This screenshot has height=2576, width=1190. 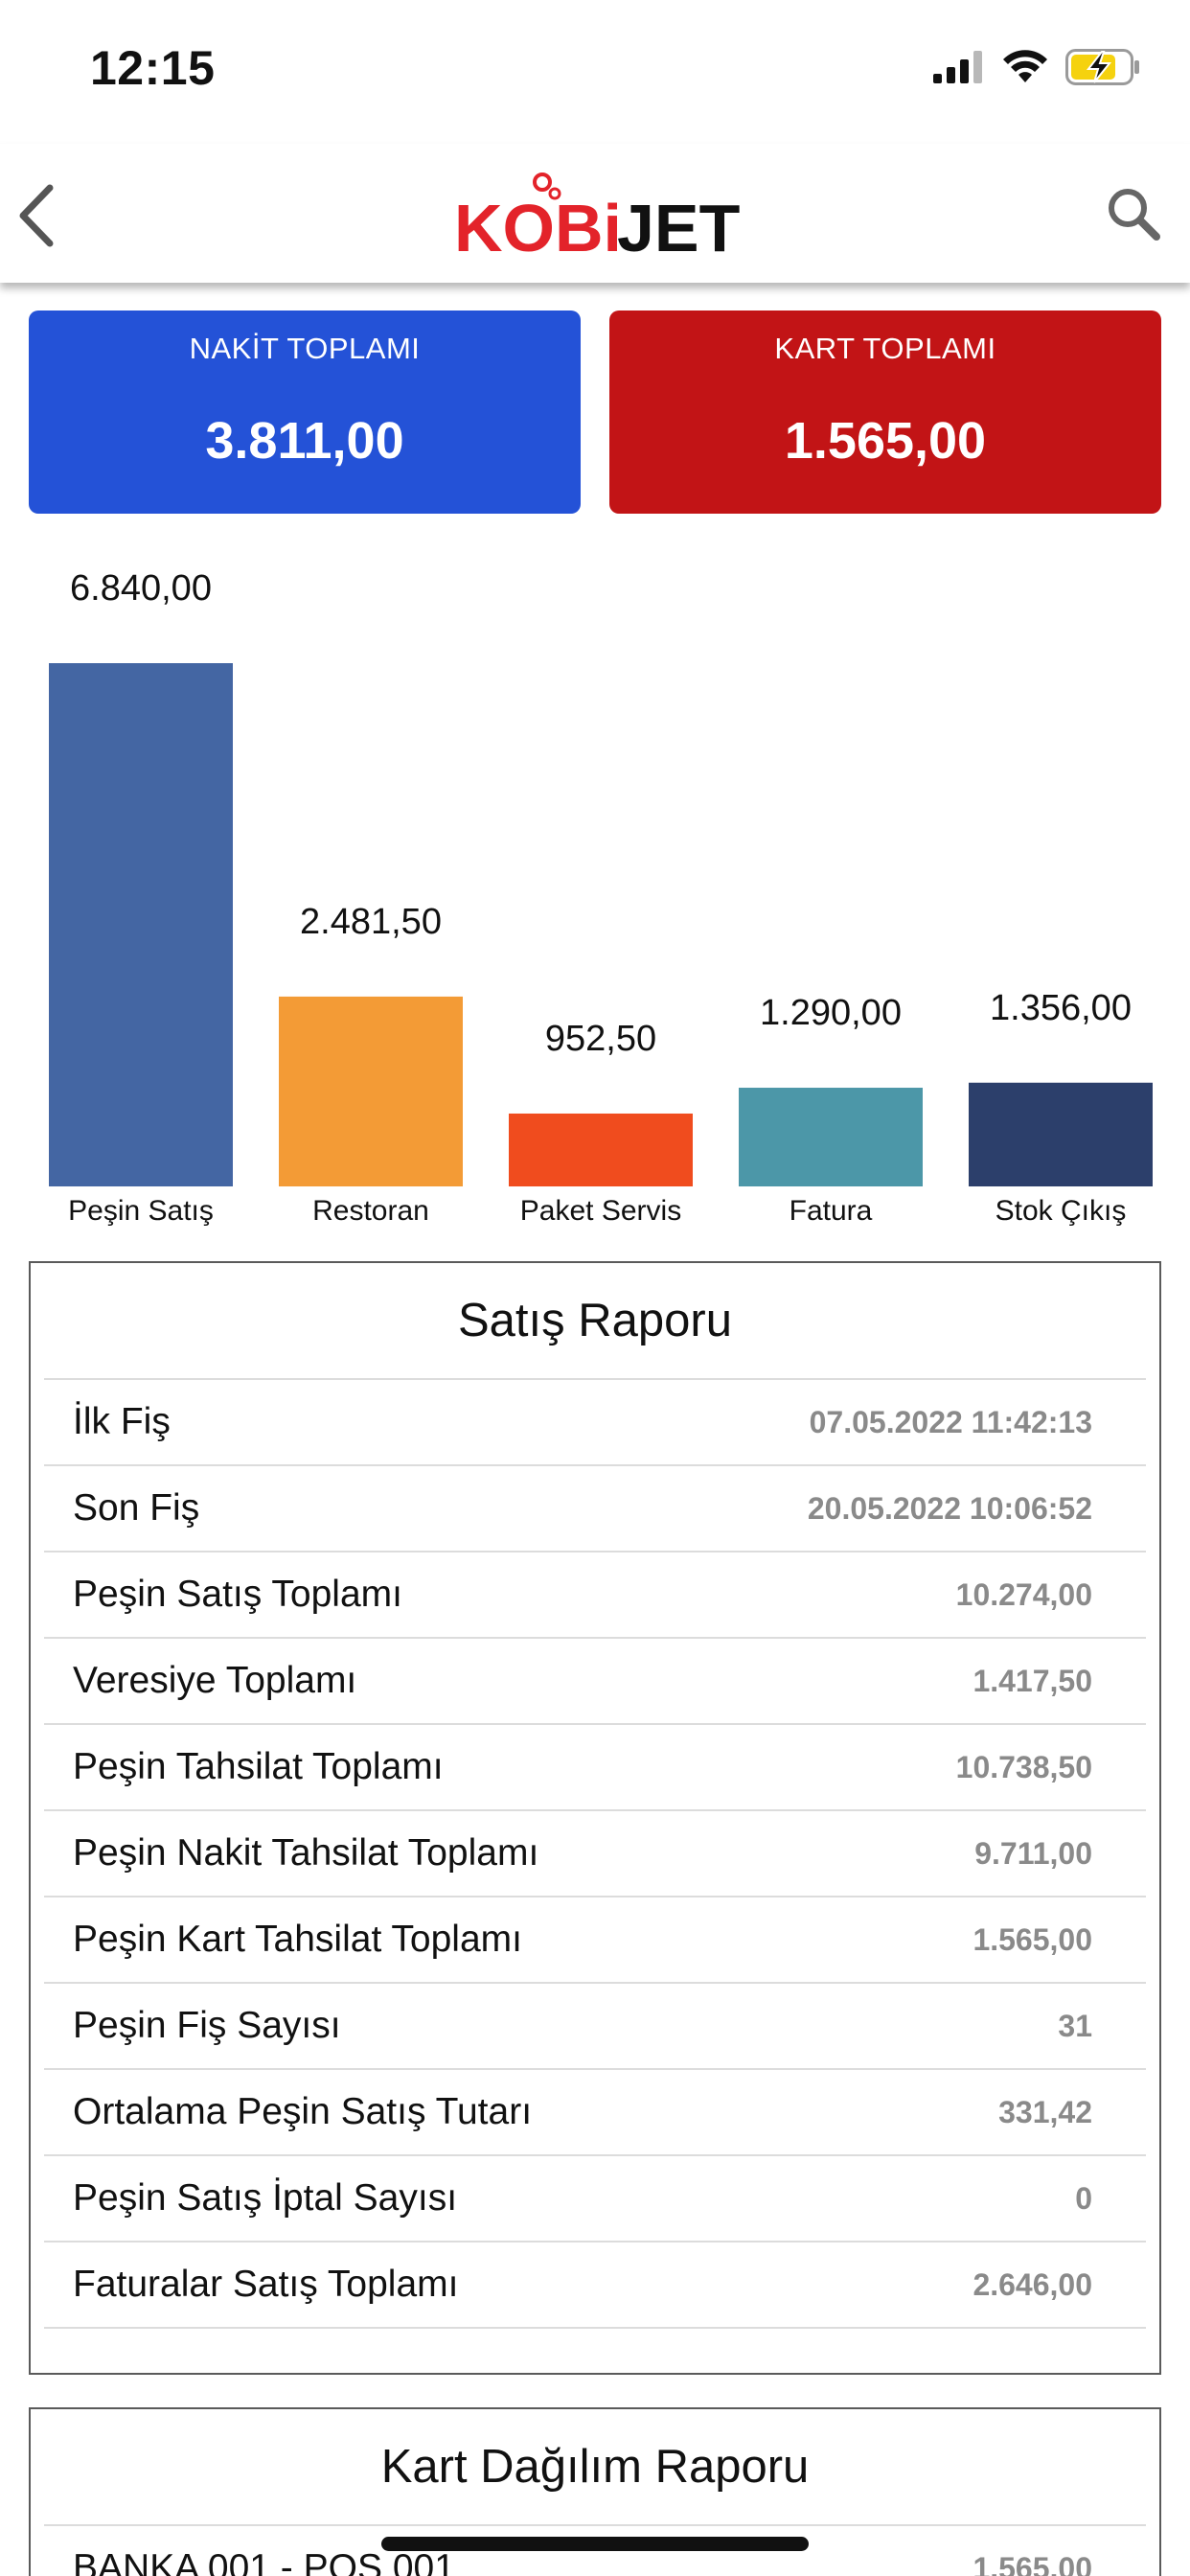 I want to click on row-value: 20.05.2022 10:06:52, so click(x=950, y=1508).